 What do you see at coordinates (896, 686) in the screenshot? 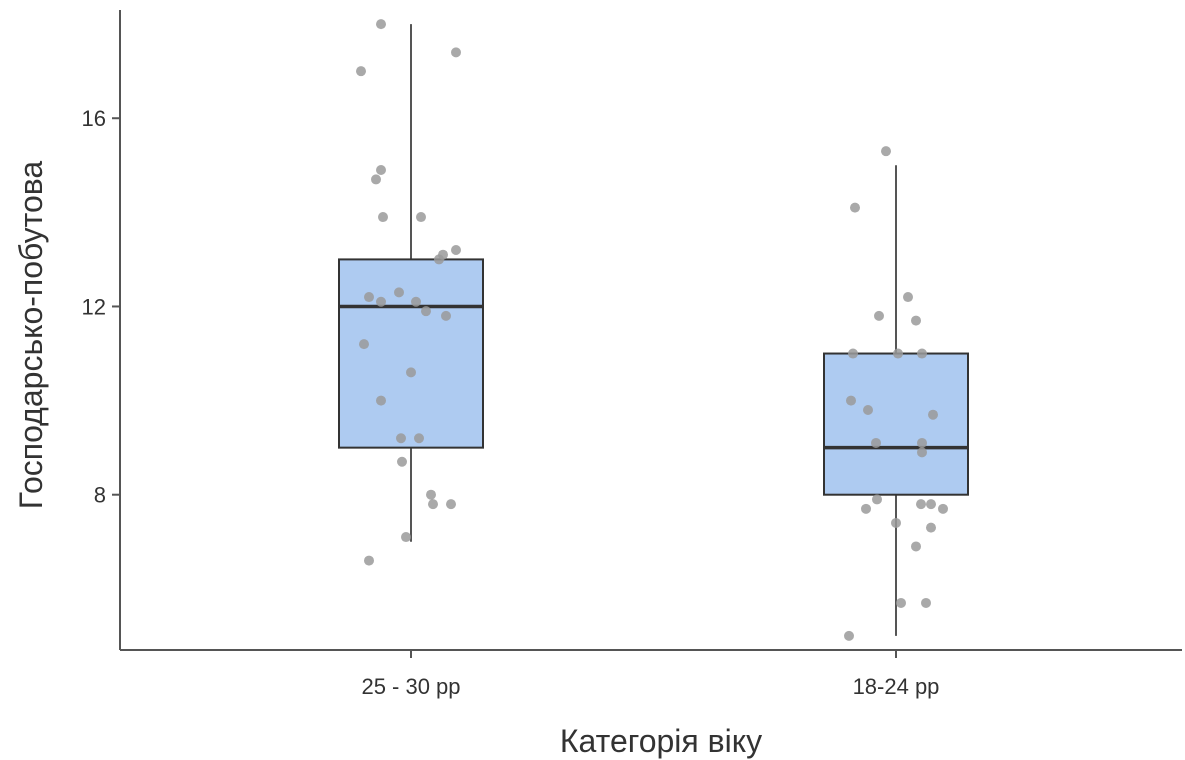
I see `x-tick-label: 18-24 pp` at bounding box center [896, 686].